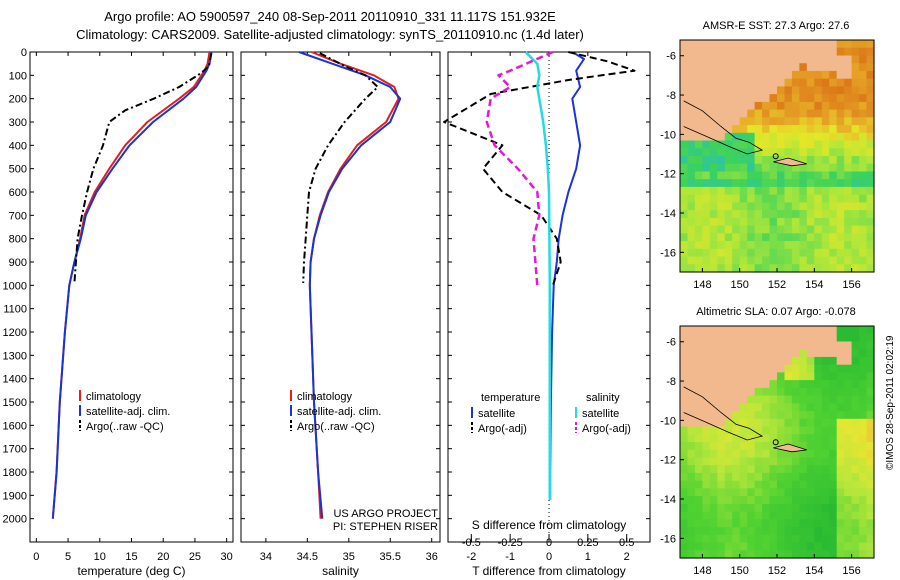 Image resolution: width=900 pixels, height=580 pixels. Describe the element at coordinates (549, 525) in the screenshot. I see `sal-diff-xlabel: S difference from climatology` at that location.